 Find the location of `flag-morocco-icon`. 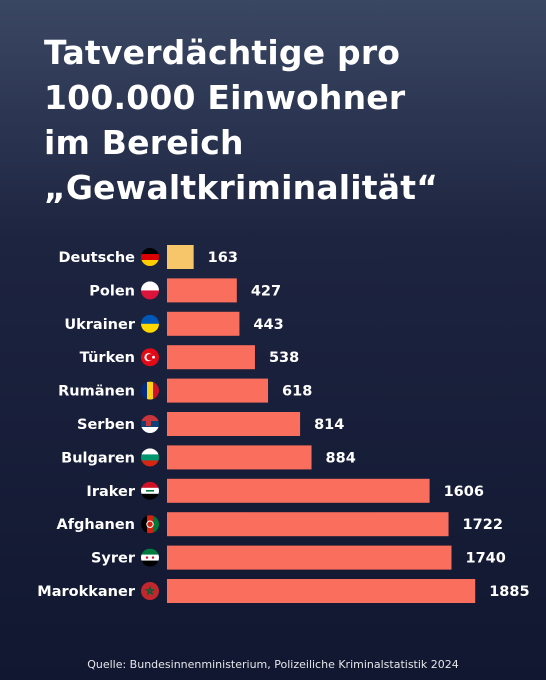

flag-morocco-icon is located at coordinates (150, 591).